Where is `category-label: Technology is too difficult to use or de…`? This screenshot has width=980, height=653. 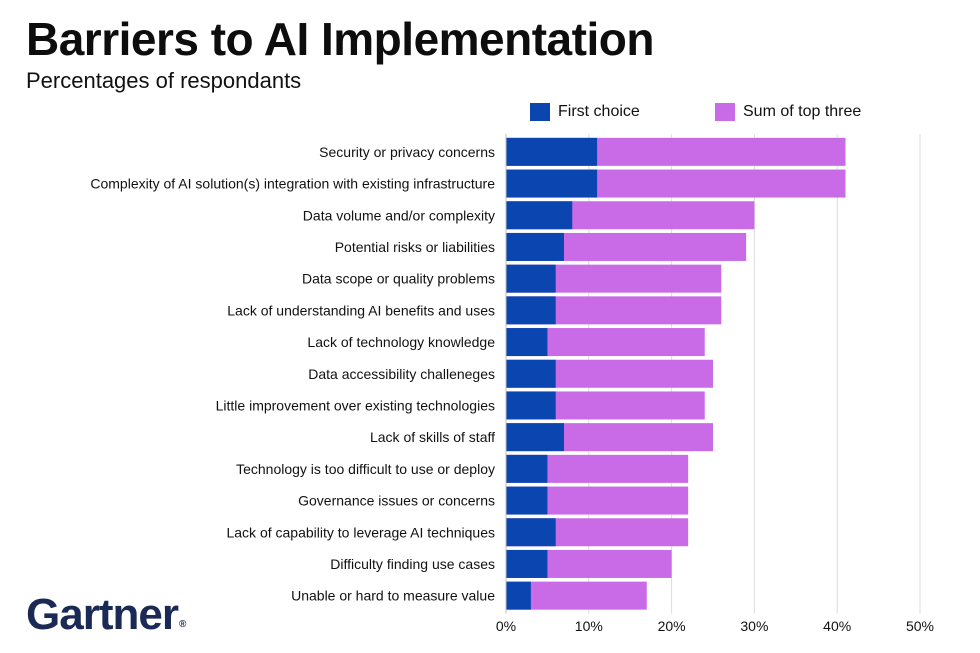
category-label: Technology is too difficult to use or de… is located at coordinates (365, 469).